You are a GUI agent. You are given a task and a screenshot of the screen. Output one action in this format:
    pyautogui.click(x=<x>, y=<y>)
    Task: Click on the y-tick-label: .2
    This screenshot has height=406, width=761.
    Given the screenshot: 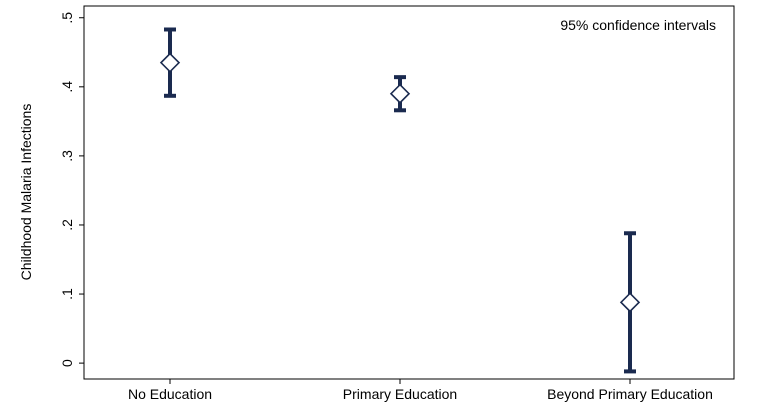 What is the action you would take?
    pyautogui.click(x=67, y=225)
    